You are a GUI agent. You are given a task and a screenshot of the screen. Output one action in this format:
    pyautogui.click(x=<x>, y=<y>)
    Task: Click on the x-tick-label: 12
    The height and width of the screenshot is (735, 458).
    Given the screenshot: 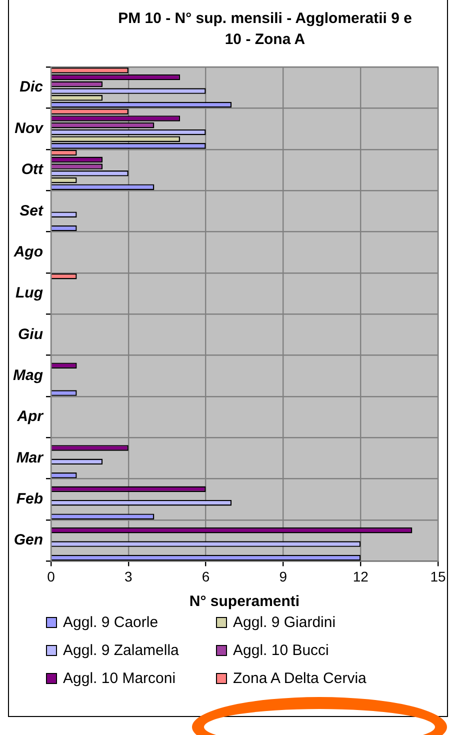 What is the action you would take?
    pyautogui.click(x=360, y=576)
    